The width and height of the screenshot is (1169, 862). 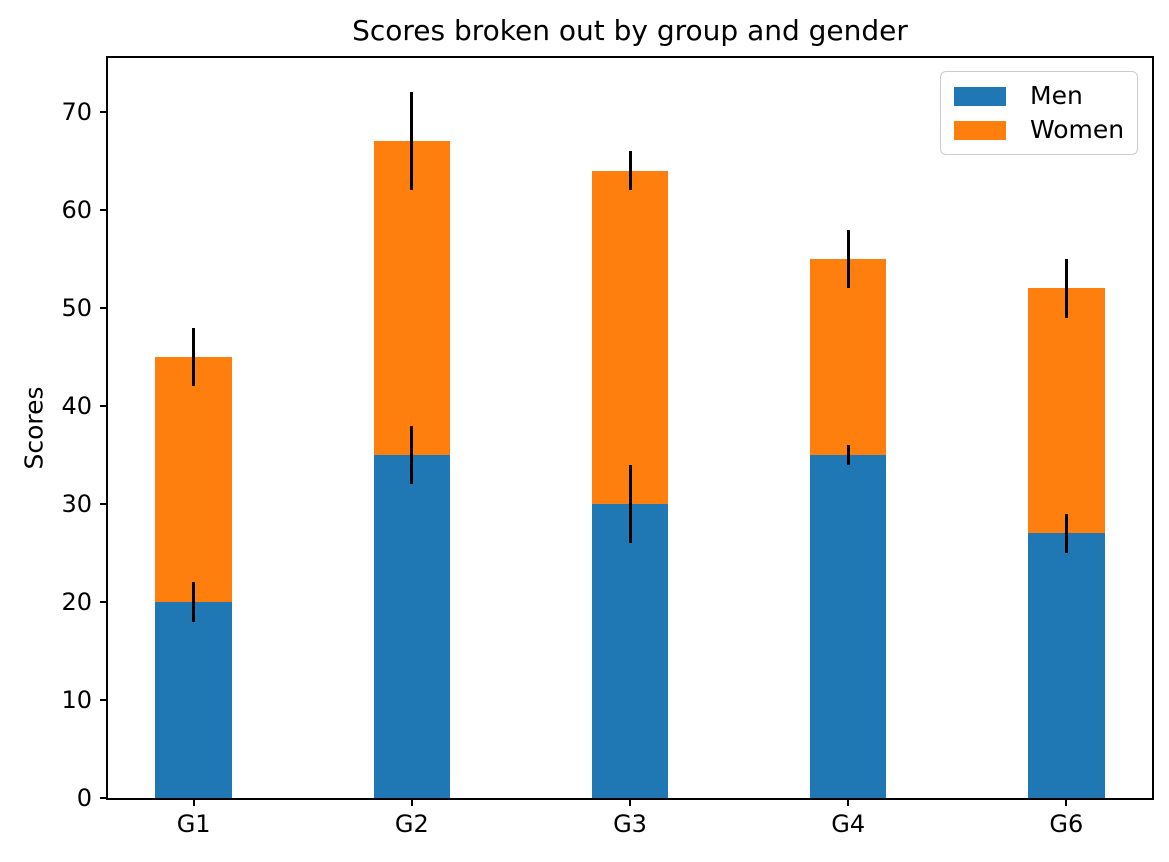 I want to click on error-bar-men-g2, so click(x=412, y=455).